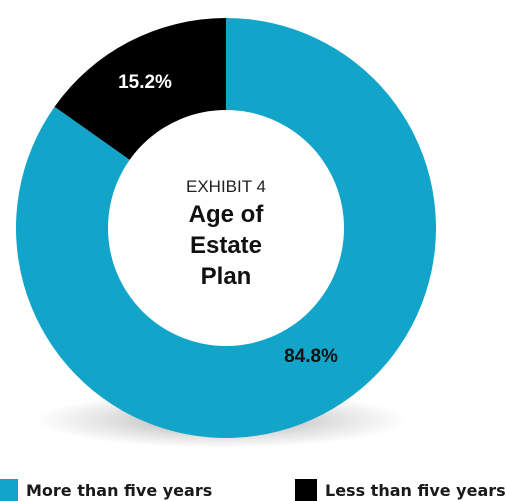 The height and width of the screenshot is (501, 506). What do you see at coordinates (311, 356) in the screenshot?
I see `slice-label-more: 84.8%` at bounding box center [311, 356].